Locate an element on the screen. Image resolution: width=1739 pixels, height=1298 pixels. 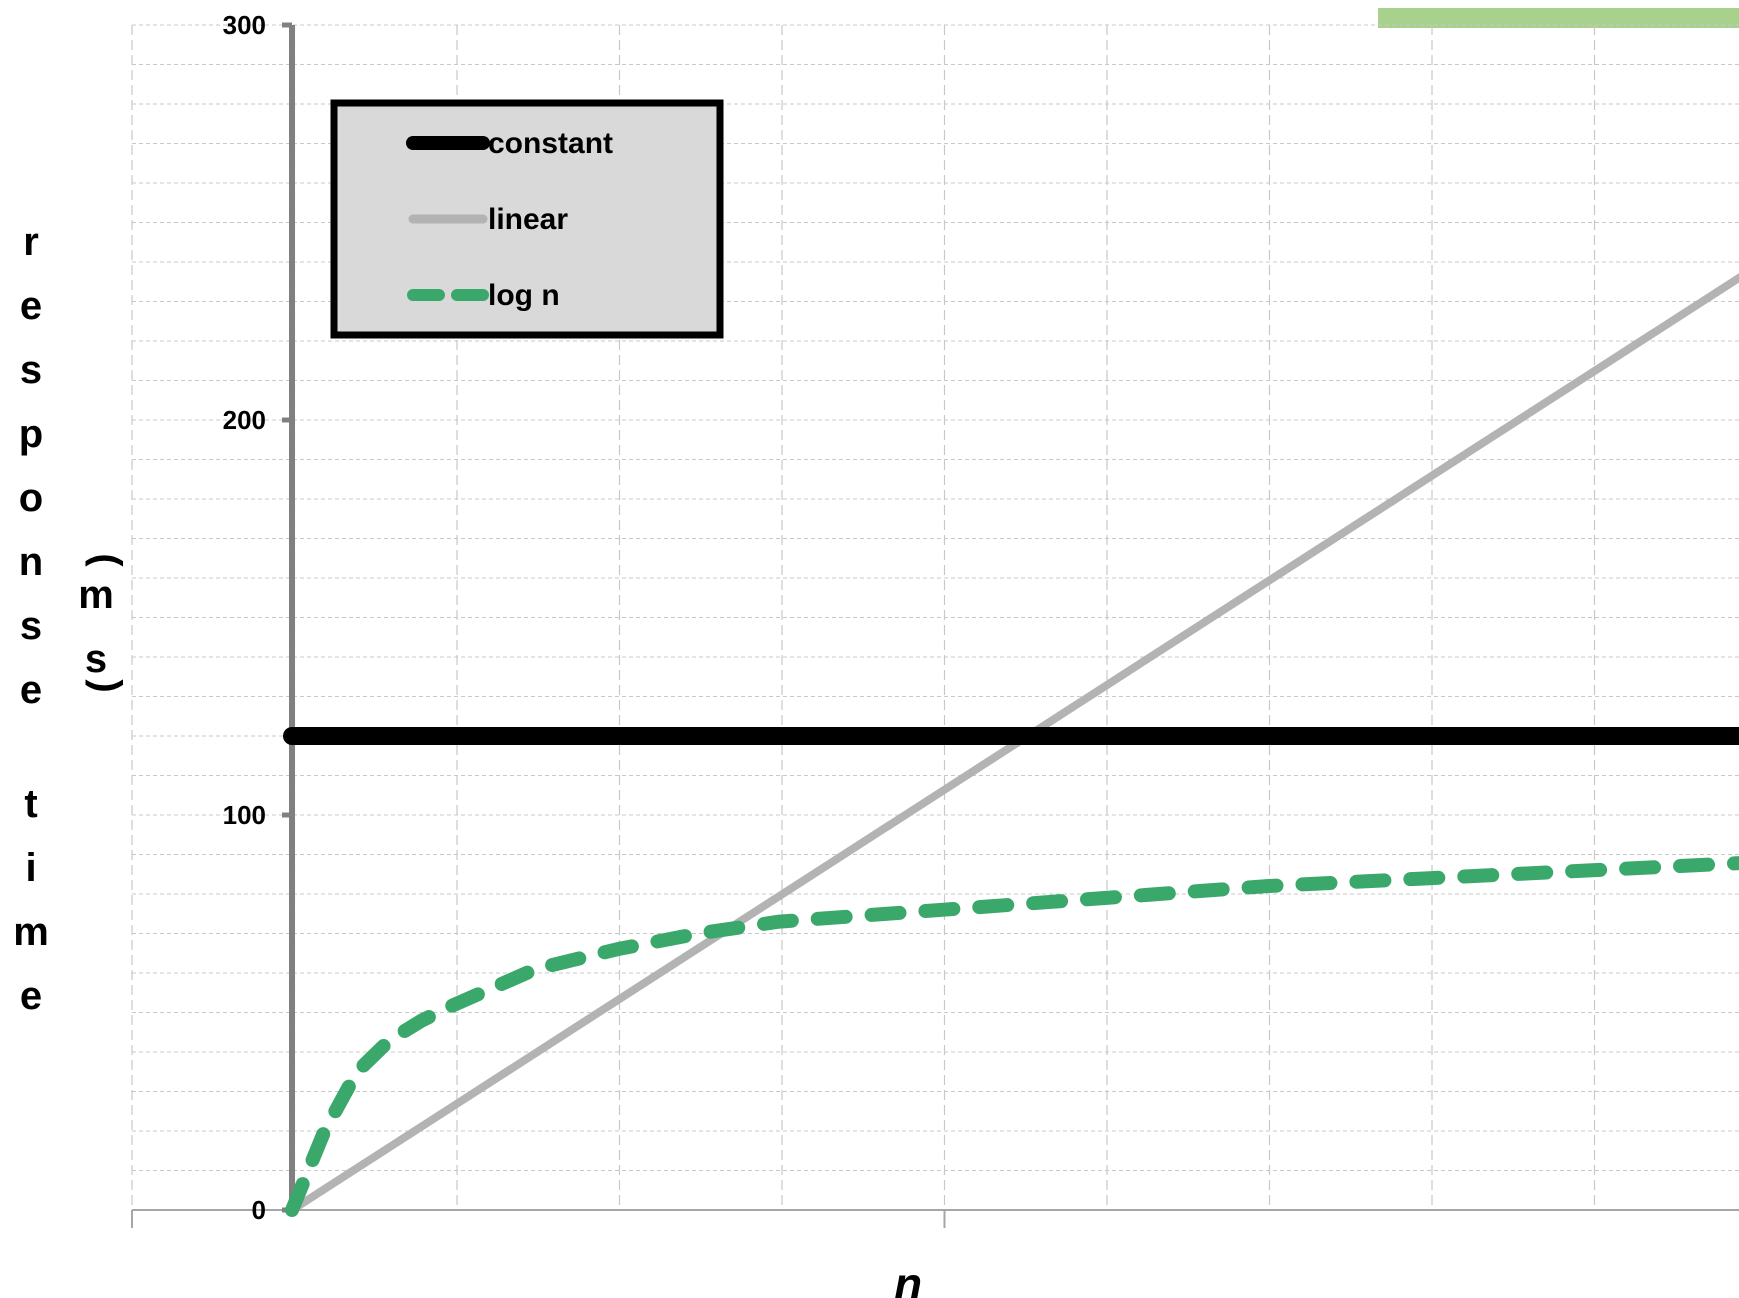
y-axis-unit-letter: s is located at coordinates (96, 659).